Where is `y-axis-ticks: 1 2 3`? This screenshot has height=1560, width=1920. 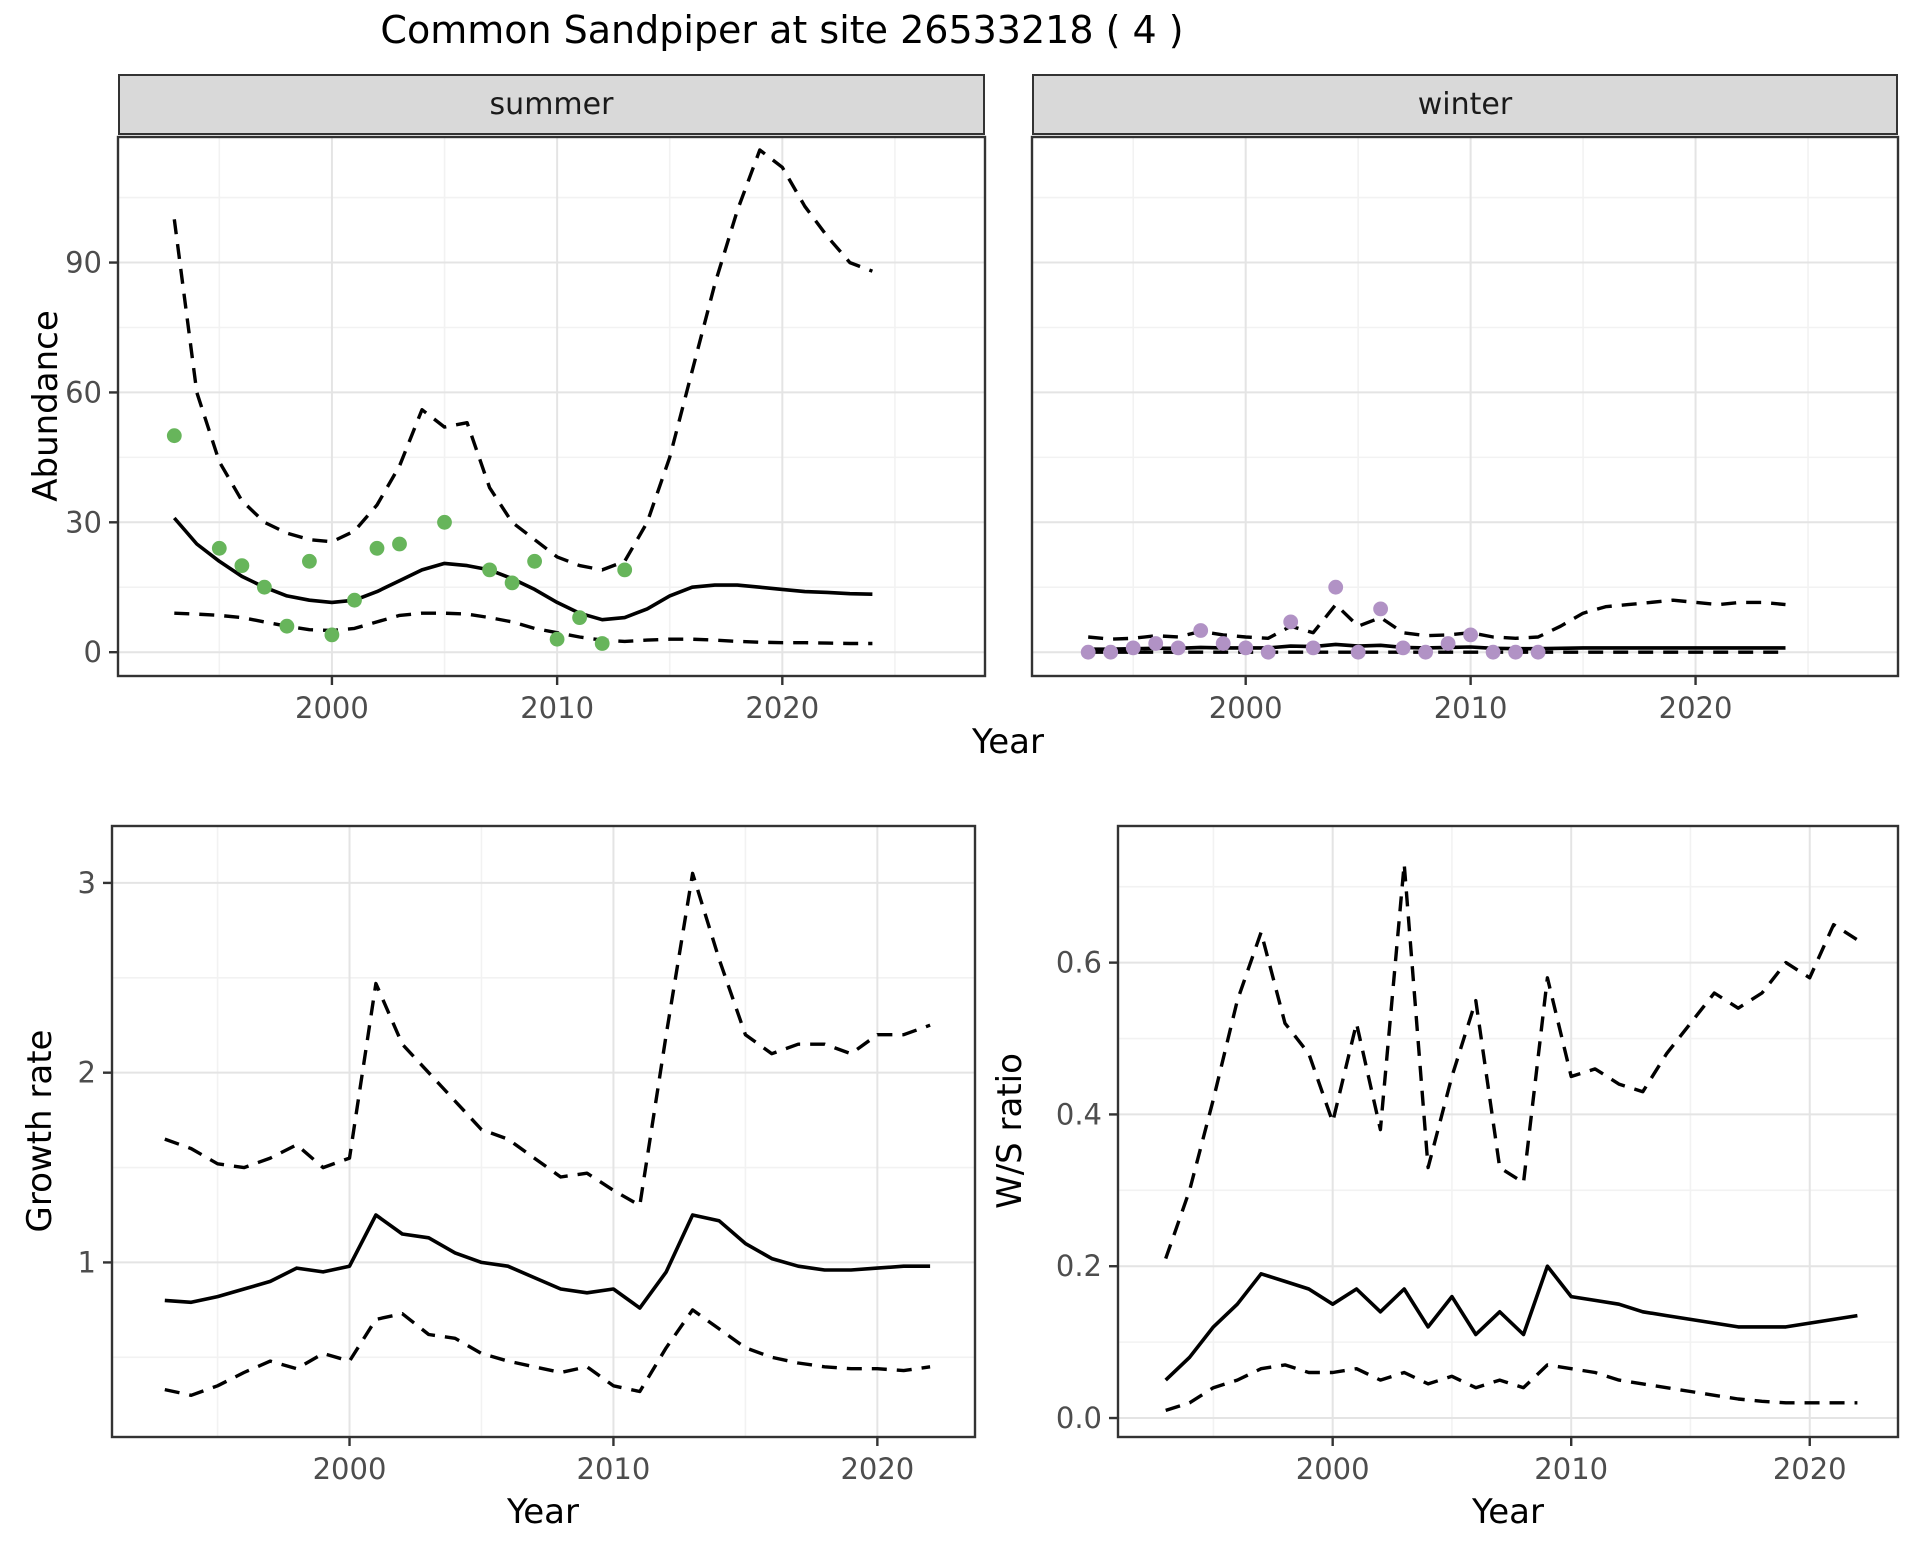
y-axis-ticks: 1 2 3 is located at coordinates (95, 1072).